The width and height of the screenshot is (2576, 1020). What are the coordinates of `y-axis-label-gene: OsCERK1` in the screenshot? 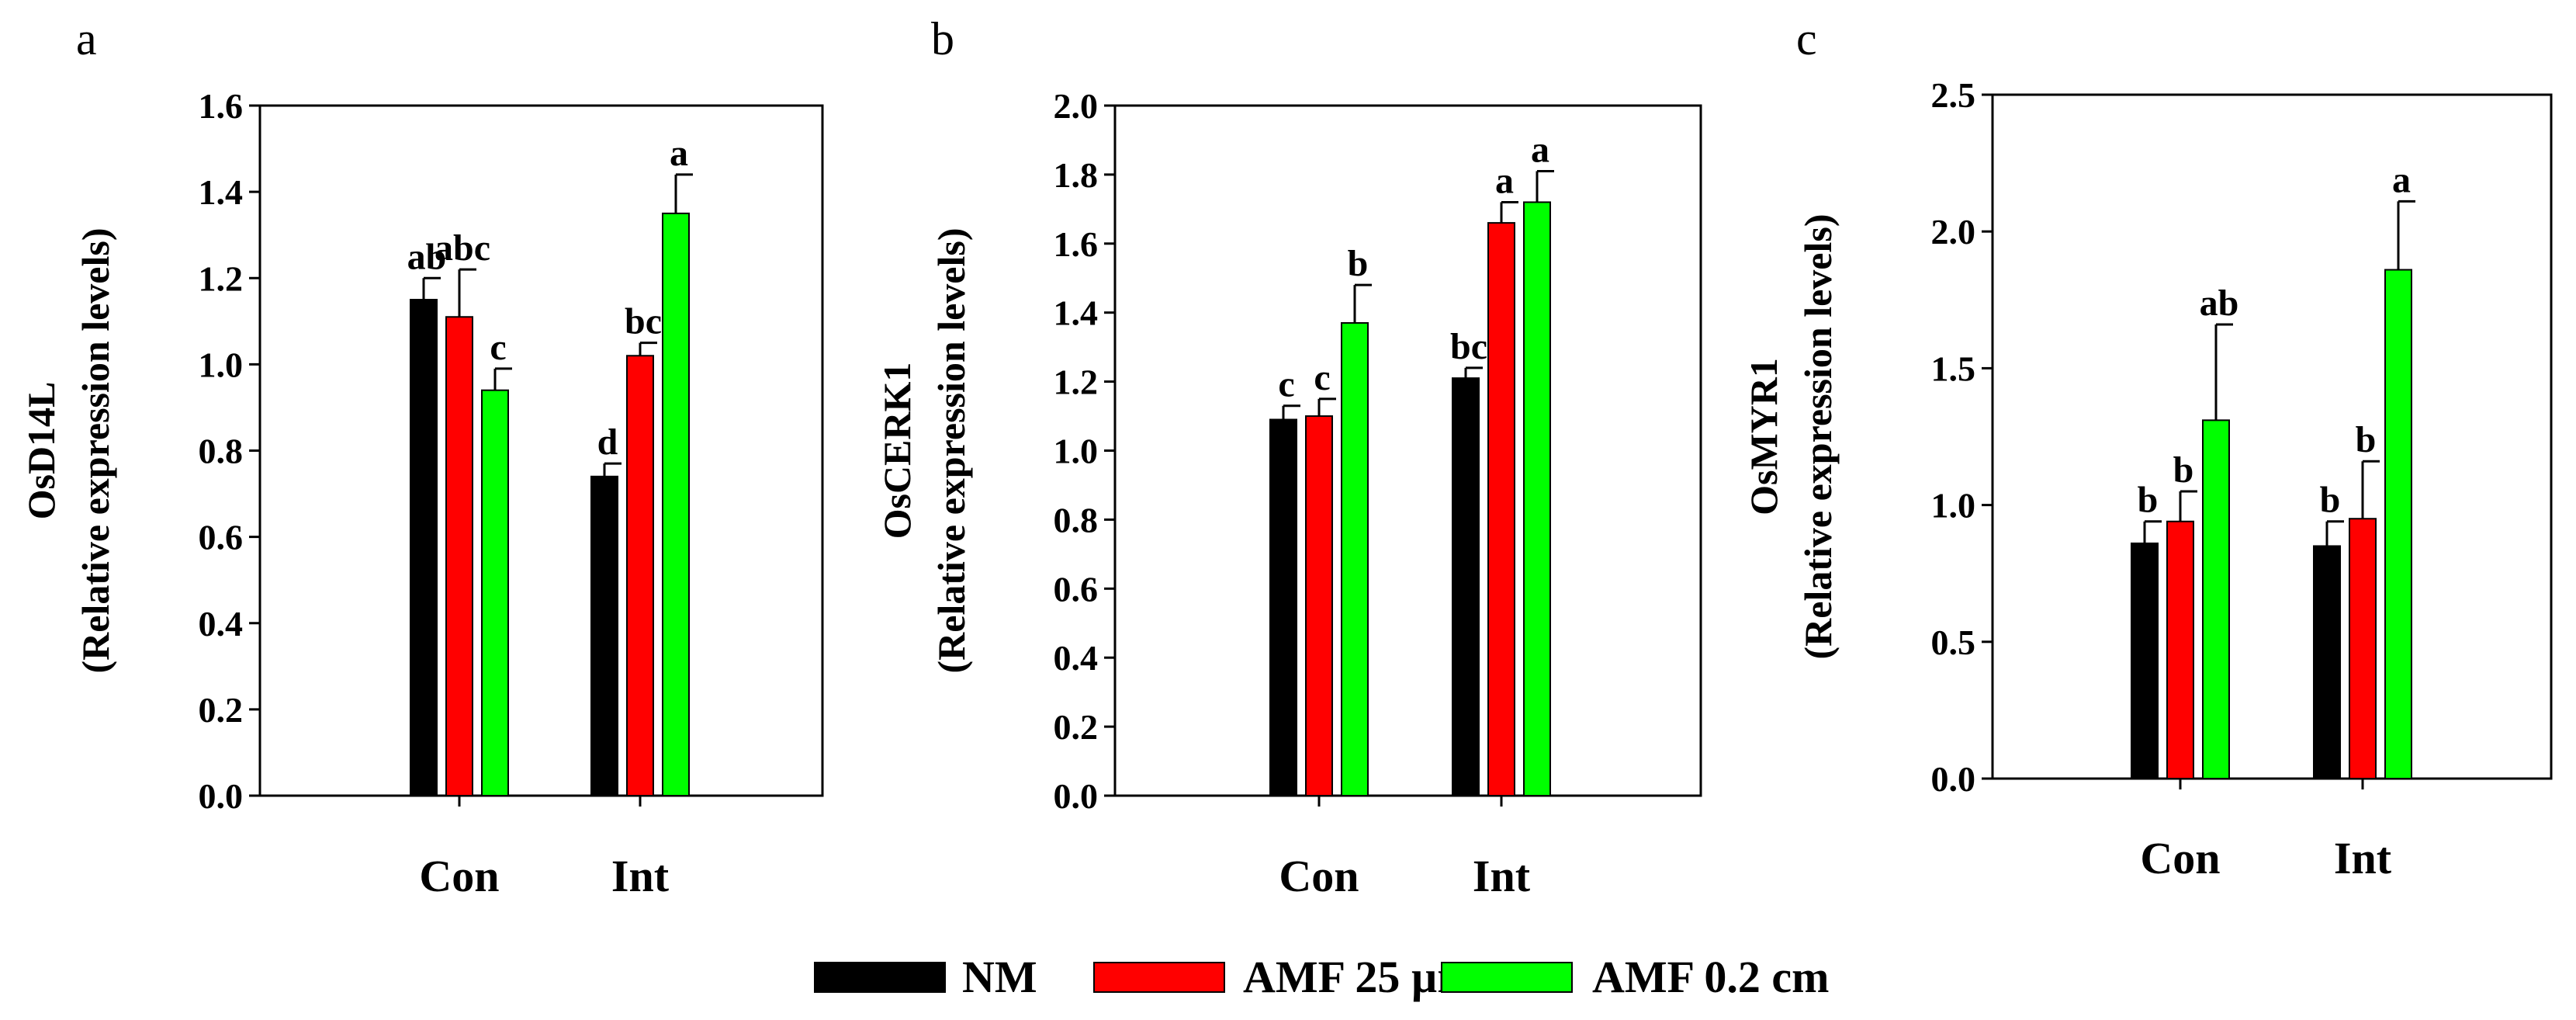 It's located at (897, 451).